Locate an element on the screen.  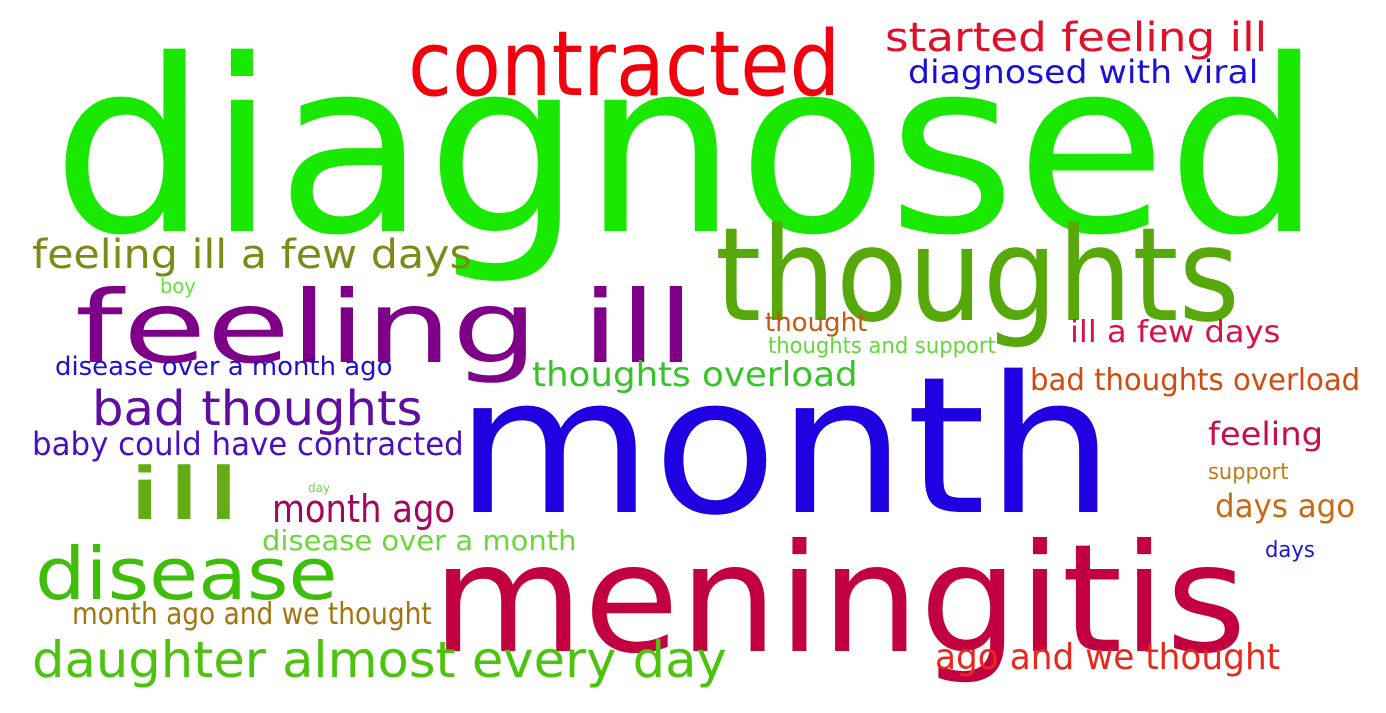
word-ill-a-few-days: ill a few days is located at coordinates (1175, 332).